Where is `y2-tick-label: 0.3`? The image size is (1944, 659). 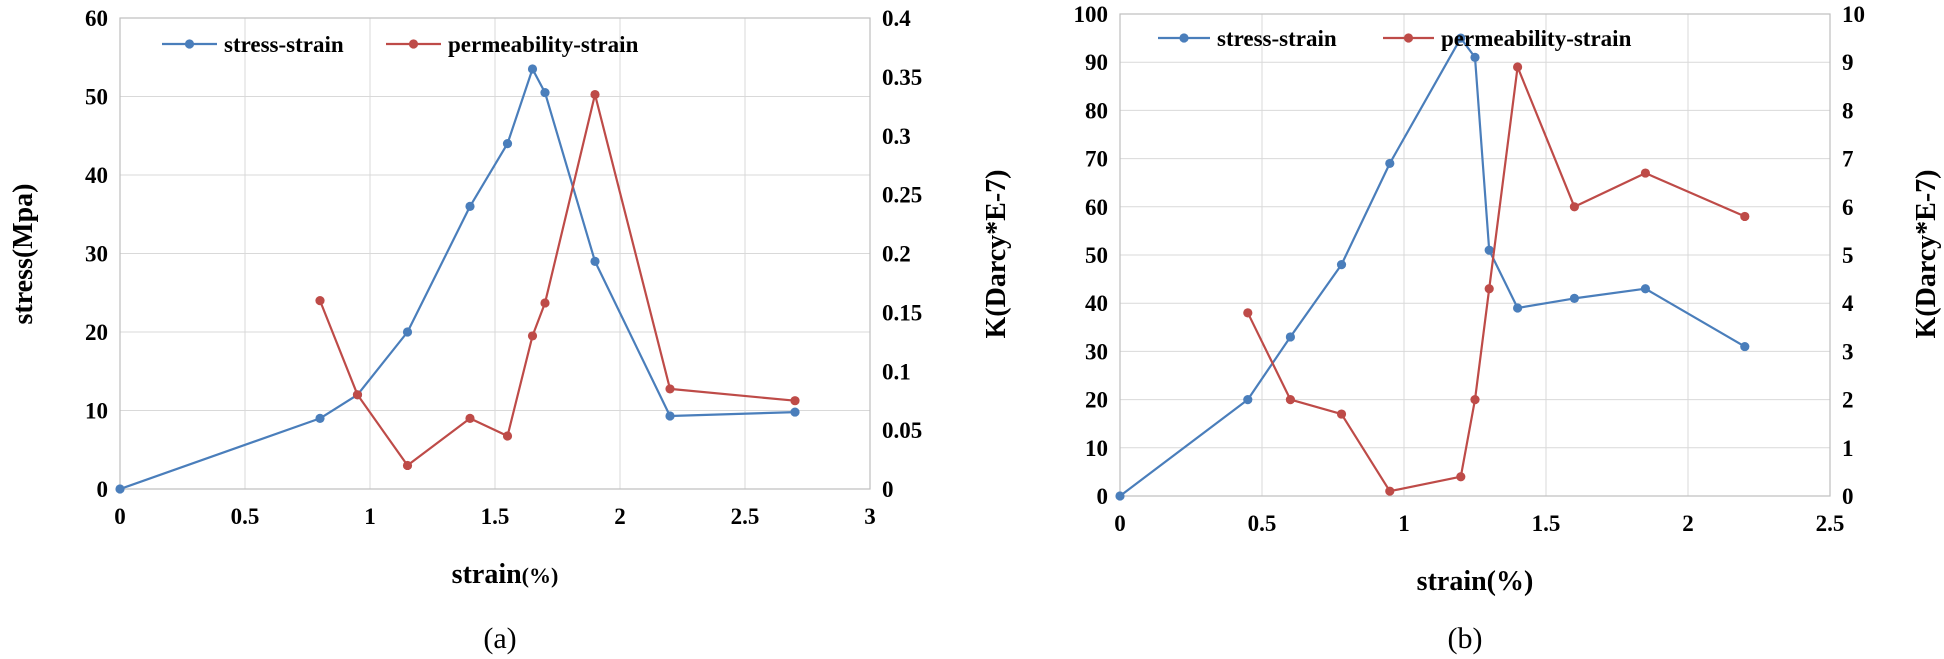
y2-tick-label: 0.3 is located at coordinates (896, 136).